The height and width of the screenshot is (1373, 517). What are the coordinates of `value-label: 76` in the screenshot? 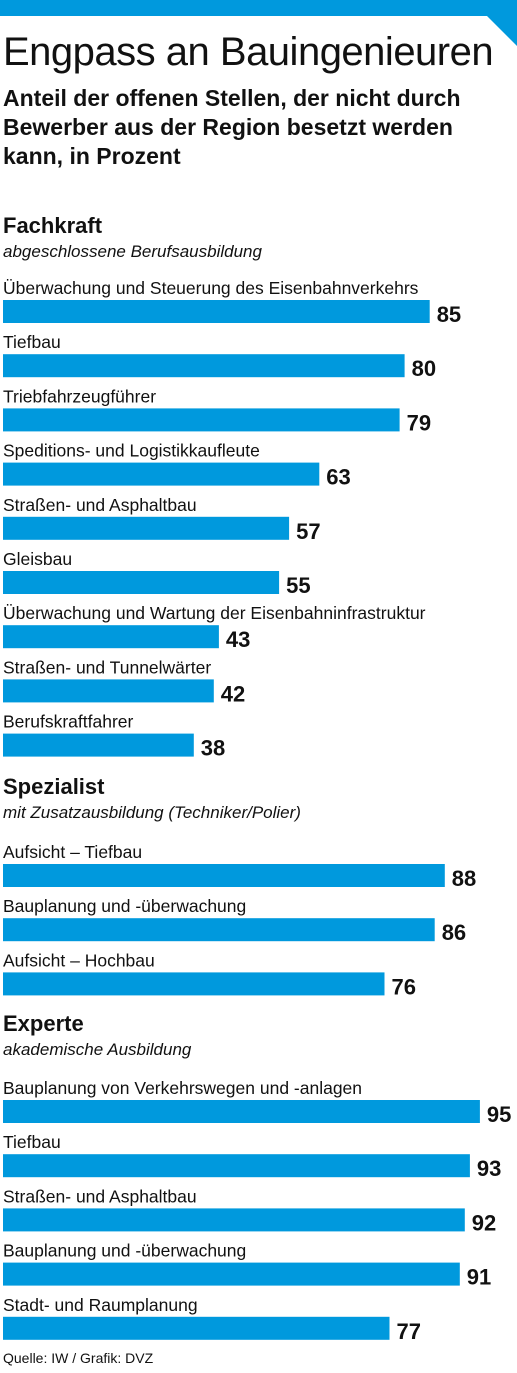 It's located at (404, 986).